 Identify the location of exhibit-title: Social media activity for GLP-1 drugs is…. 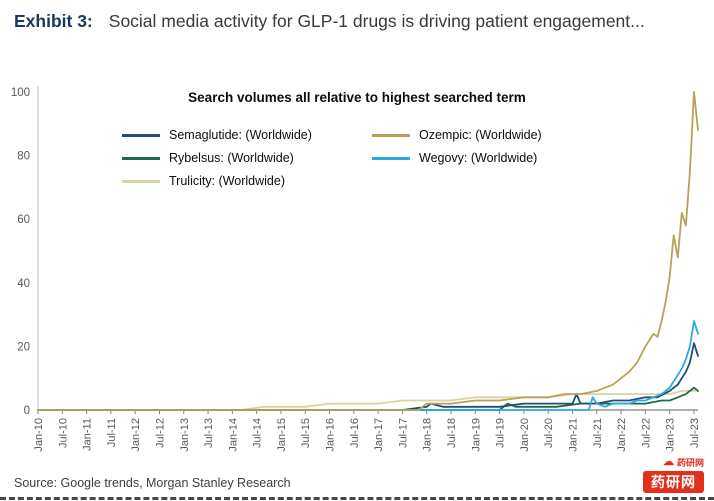
(376, 21).